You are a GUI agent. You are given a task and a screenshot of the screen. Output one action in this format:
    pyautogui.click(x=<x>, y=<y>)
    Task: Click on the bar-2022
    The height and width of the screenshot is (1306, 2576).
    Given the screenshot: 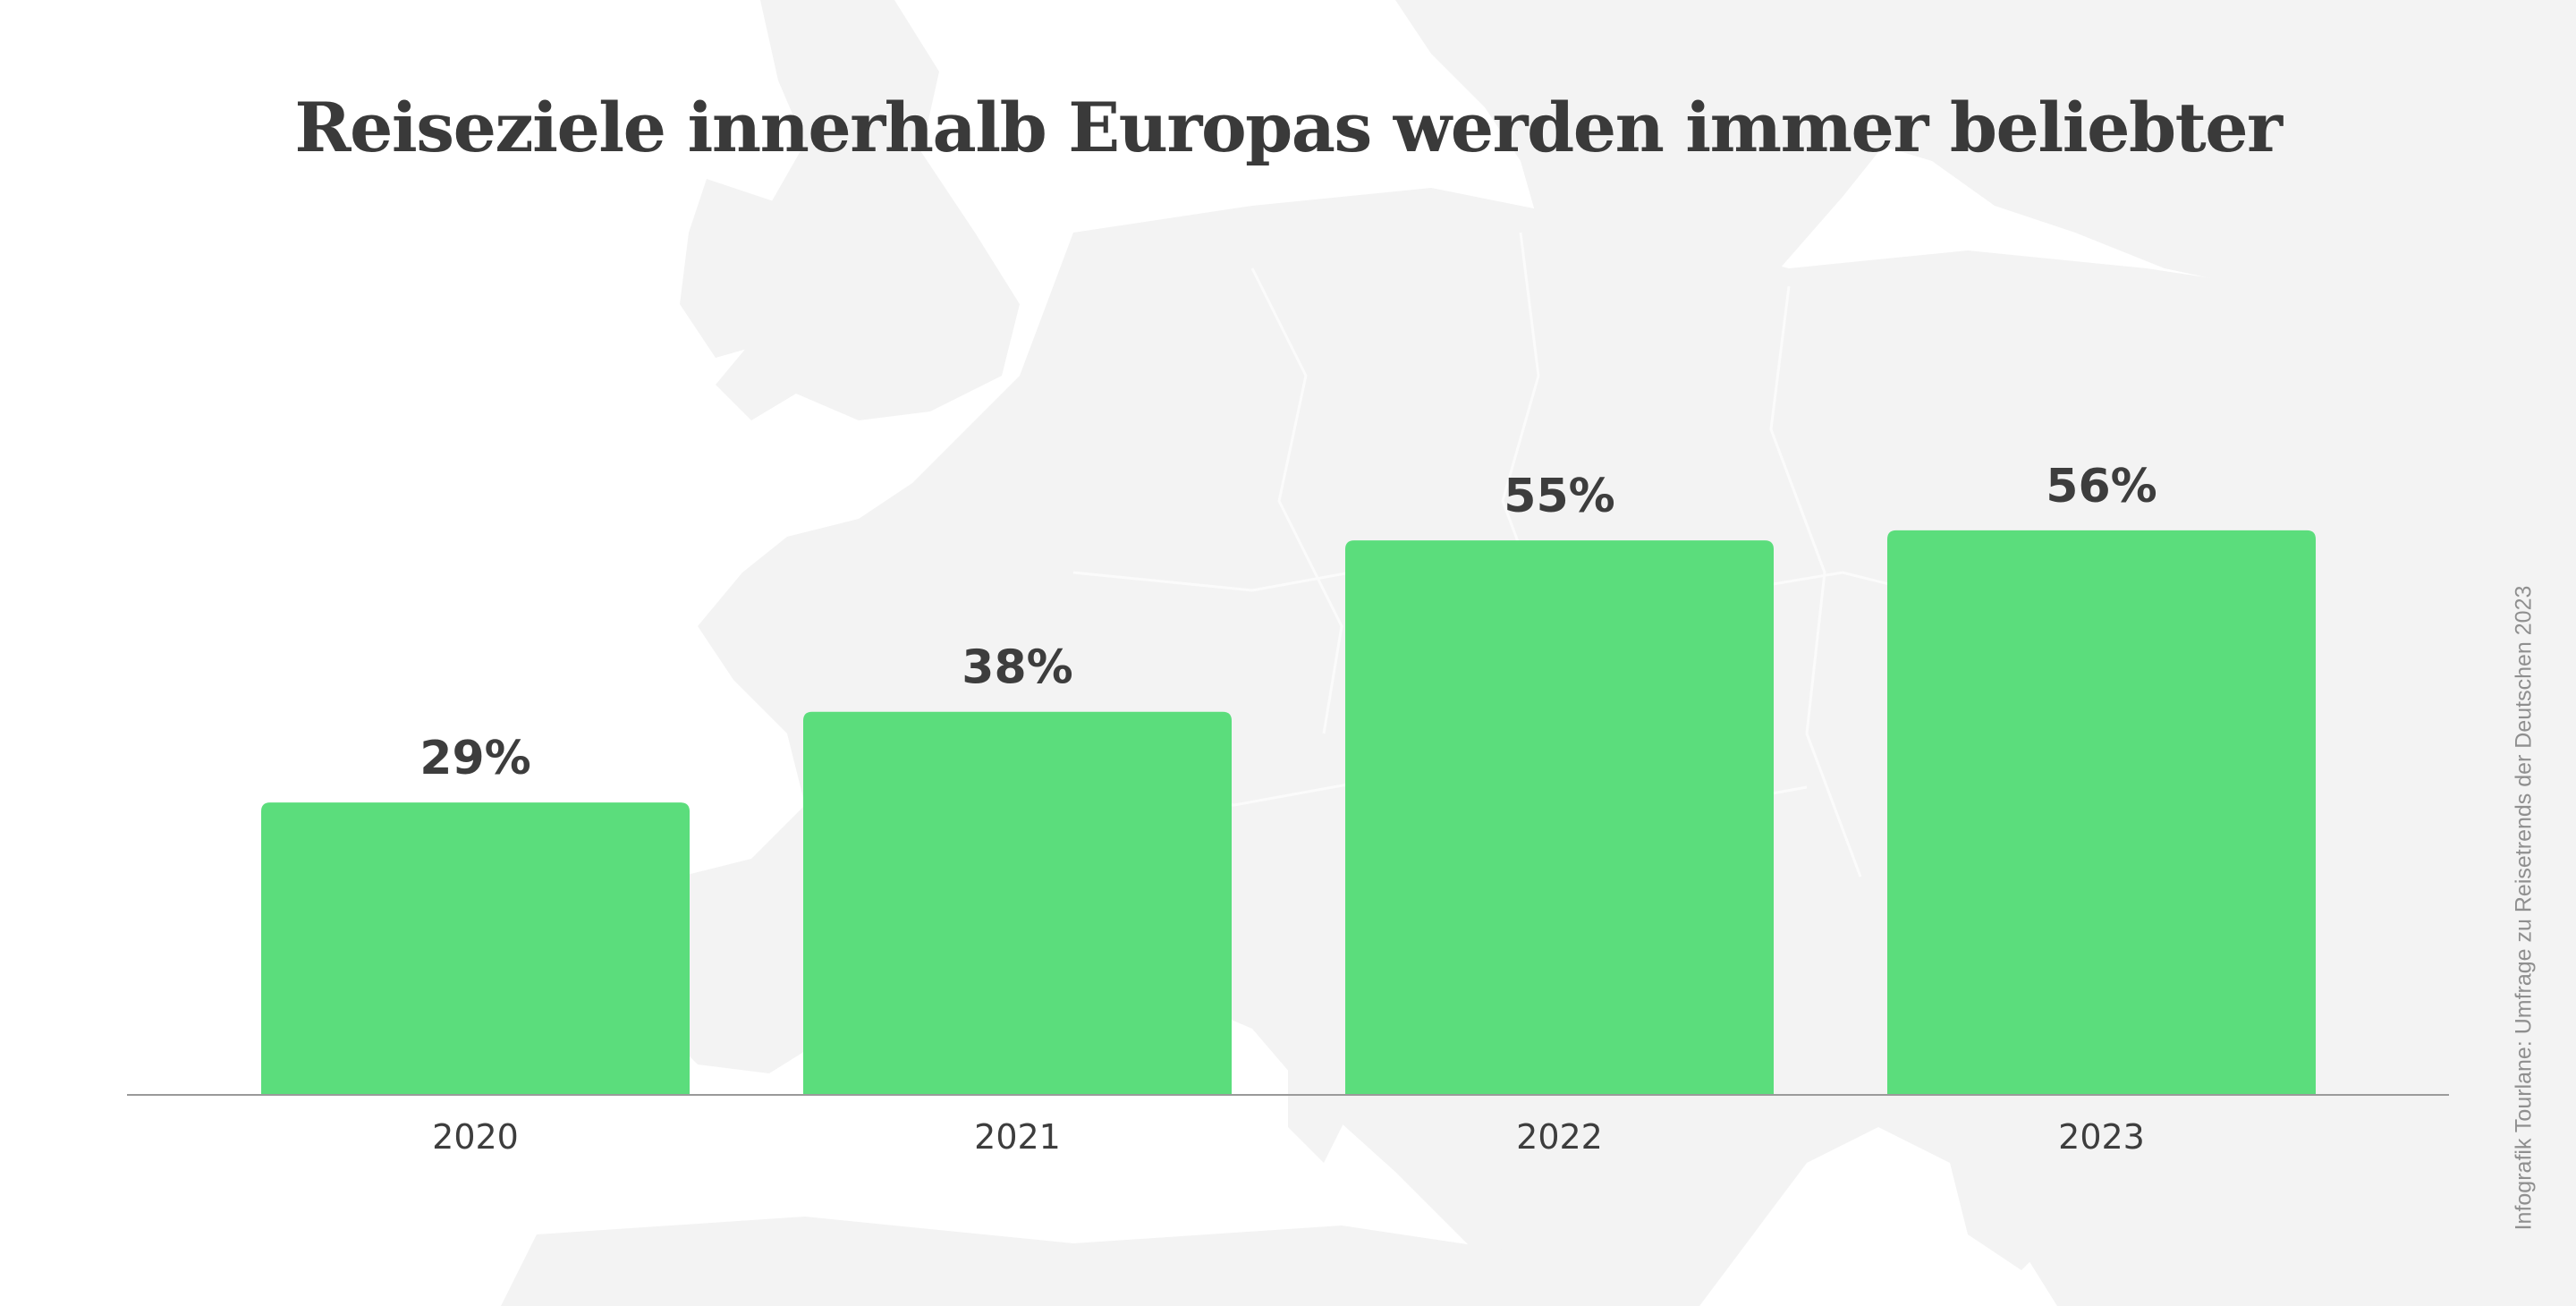 What is the action you would take?
    pyautogui.click(x=1559, y=817)
    